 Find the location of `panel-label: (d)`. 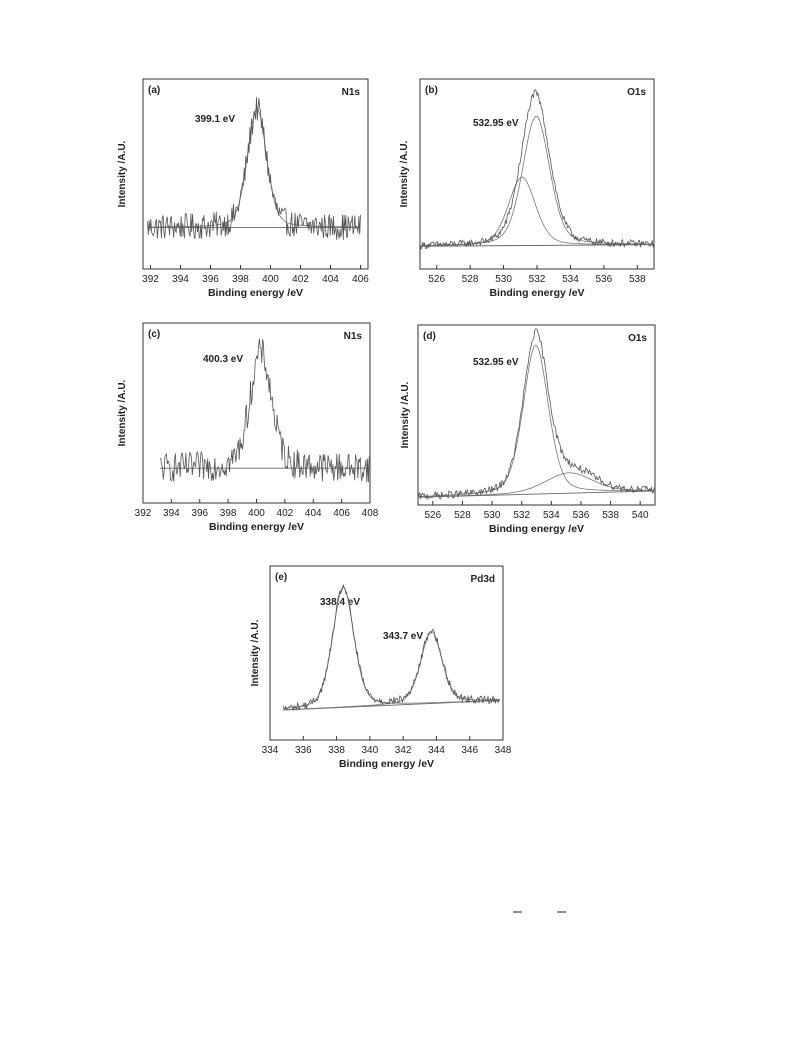

panel-label: (d) is located at coordinates (429, 336).